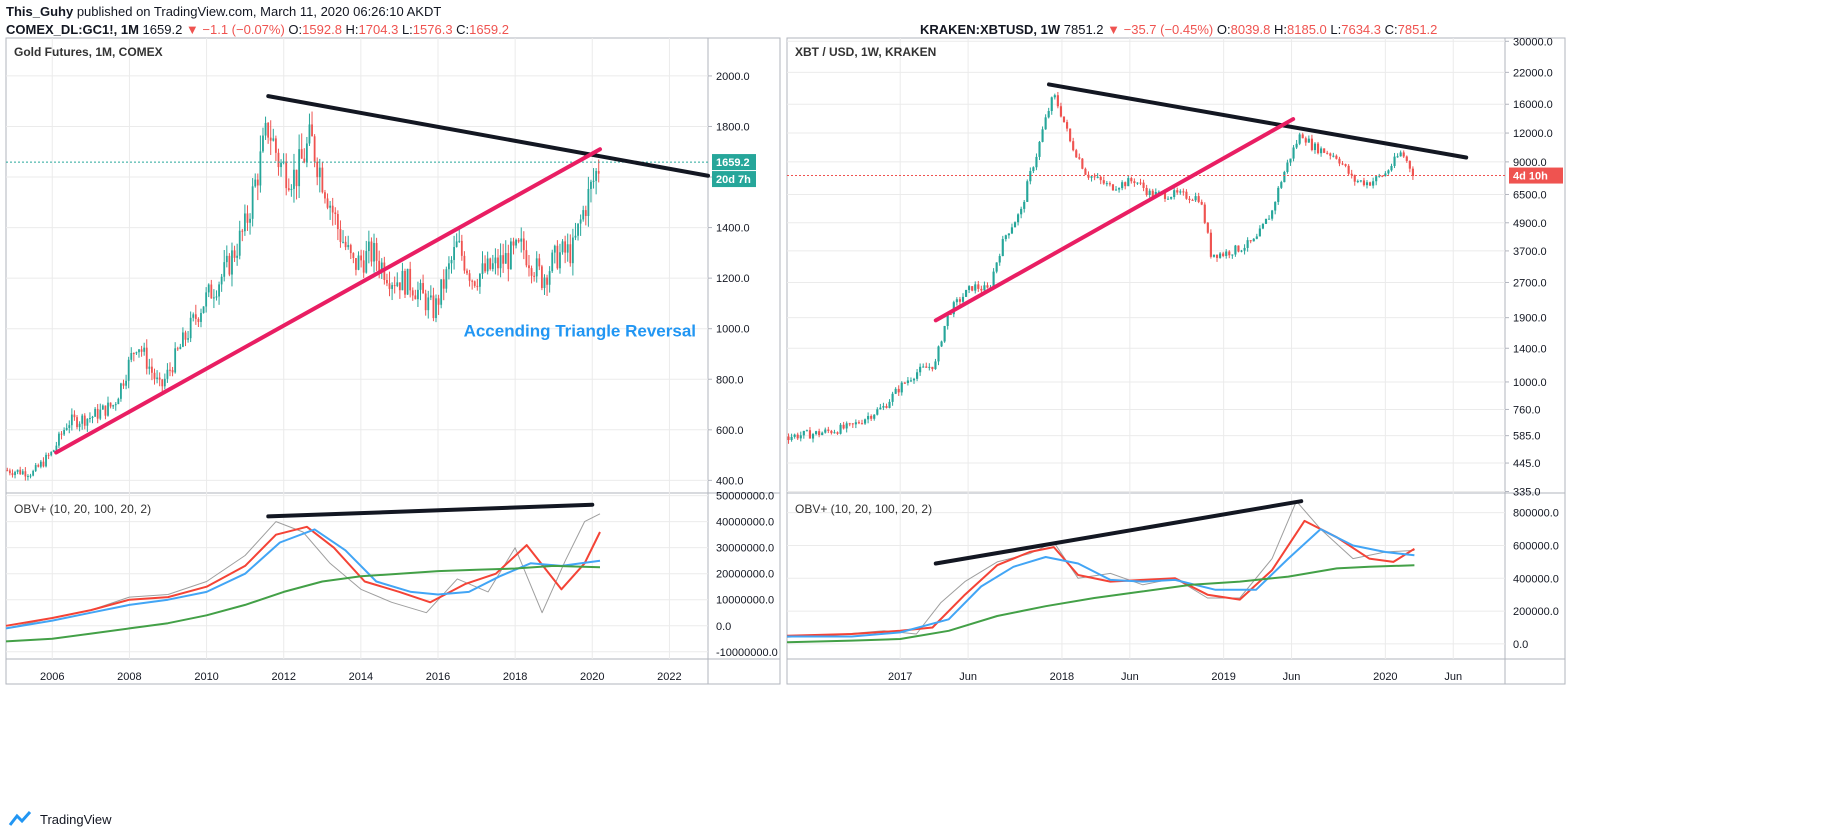  What do you see at coordinates (1536, 175) in the screenshot?
I see `countdown-badge` at bounding box center [1536, 175].